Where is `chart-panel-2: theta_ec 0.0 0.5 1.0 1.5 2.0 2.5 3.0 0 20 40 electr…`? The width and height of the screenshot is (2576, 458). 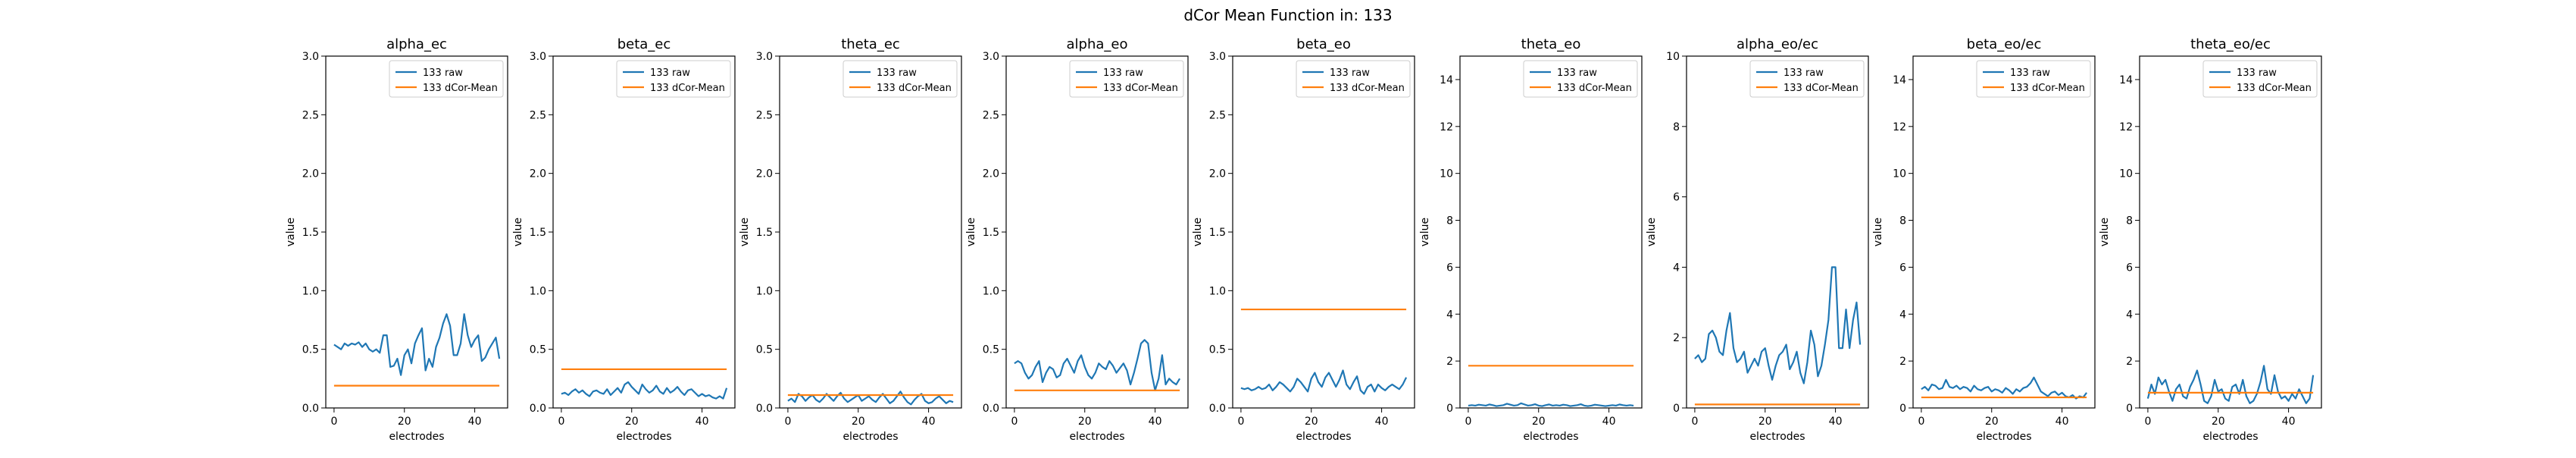 chart-panel-2: theta_ec 0.0 0.5 1.0 1.5 2.0 2.5 3.0 0 20 40 electr… is located at coordinates (851, 239).